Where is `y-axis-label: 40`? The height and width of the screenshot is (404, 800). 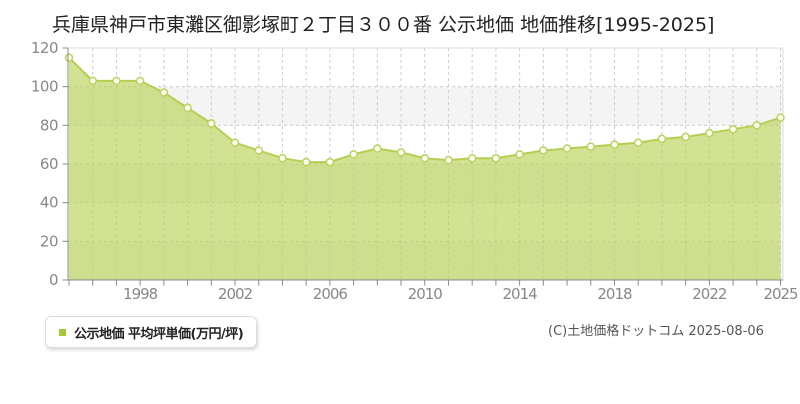 y-axis-label: 40 is located at coordinates (49, 203).